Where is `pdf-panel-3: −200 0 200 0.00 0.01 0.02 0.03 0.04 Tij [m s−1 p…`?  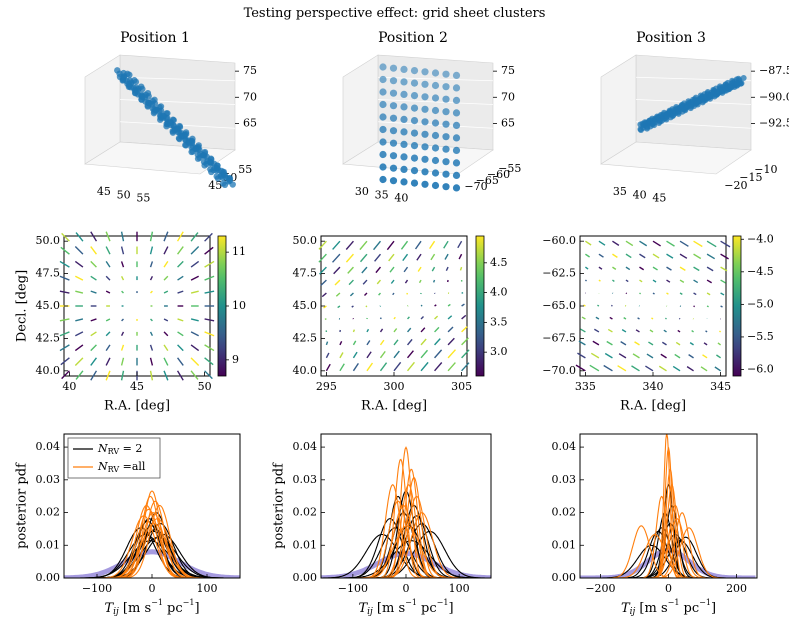 pdf-panel-3: −200 0 200 0.00 0.01 0.02 0.03 0.04 Tij [m s−1 p… is located at coordinates (655, 525).